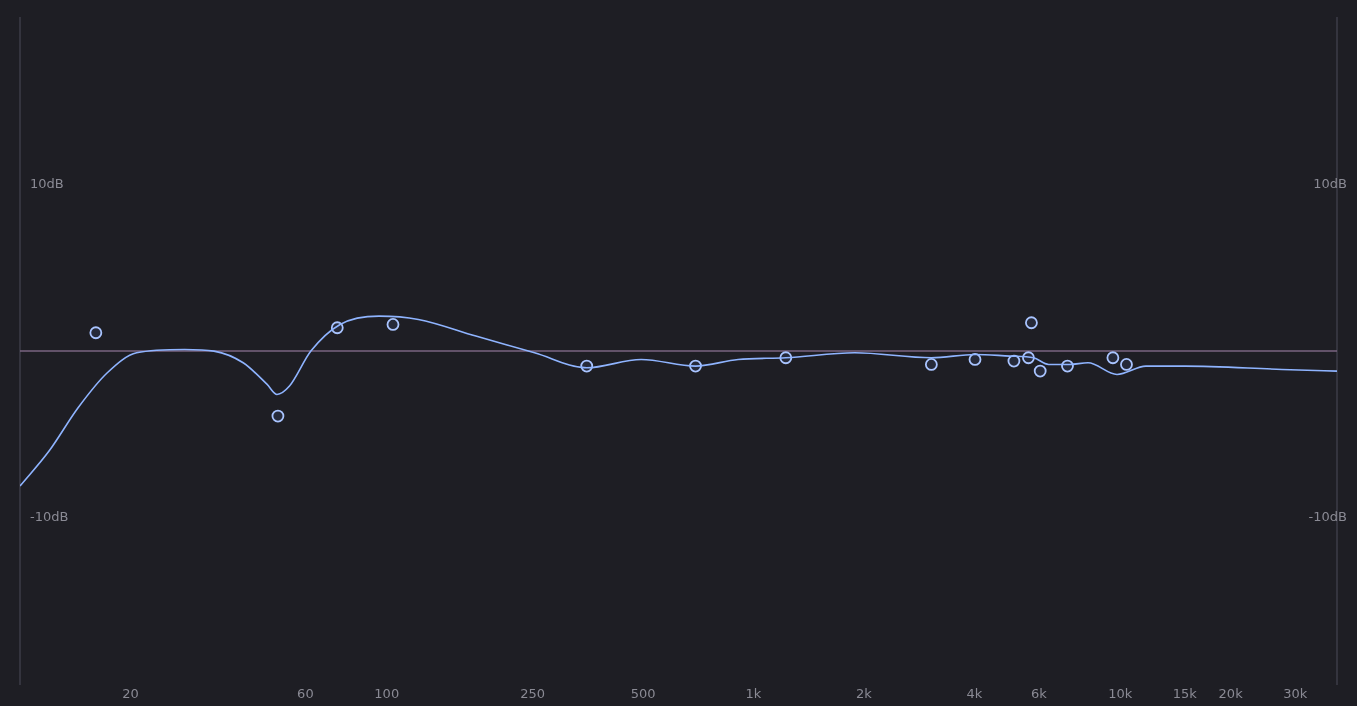 The height and width of the screenshot is (706, 1357). What do you see at coordinates (1327, 517) in the screenshot?
I see `y2-tick-label: -10dB` at bounding box center [1327, 517].